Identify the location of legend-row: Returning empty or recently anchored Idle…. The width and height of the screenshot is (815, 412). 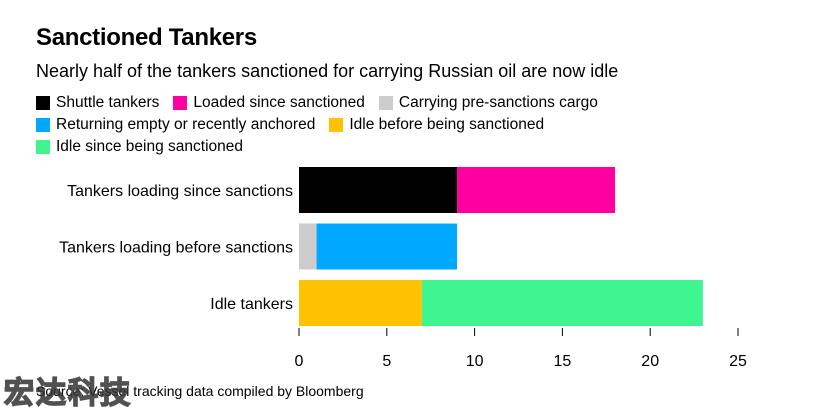
(396, 125).